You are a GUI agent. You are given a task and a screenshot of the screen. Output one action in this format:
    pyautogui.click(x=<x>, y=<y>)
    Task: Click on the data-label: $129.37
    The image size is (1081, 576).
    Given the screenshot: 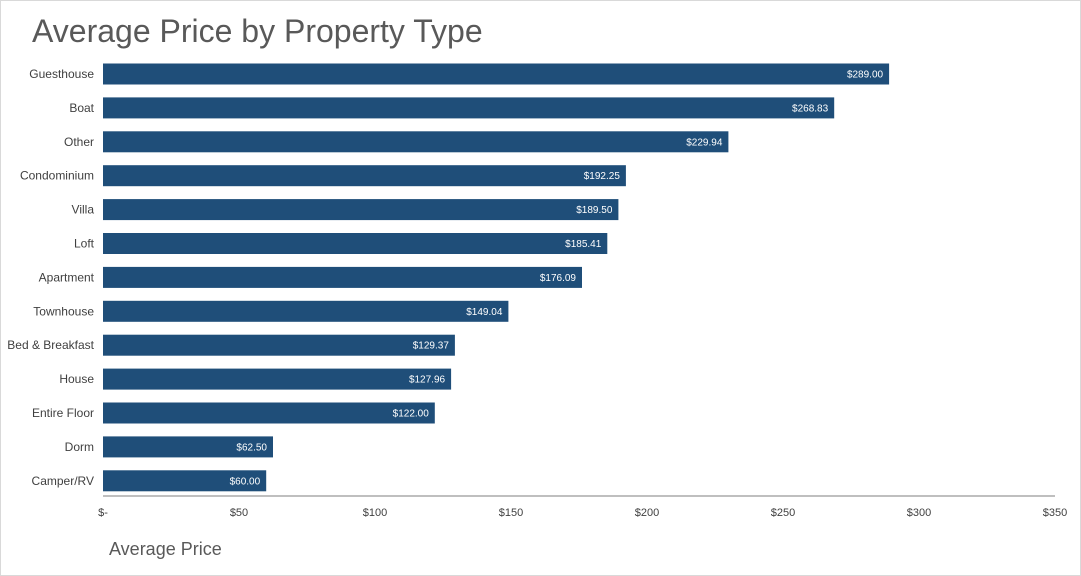 What is the action you would take?
    pyautogui.click(x=431, y=346)
    